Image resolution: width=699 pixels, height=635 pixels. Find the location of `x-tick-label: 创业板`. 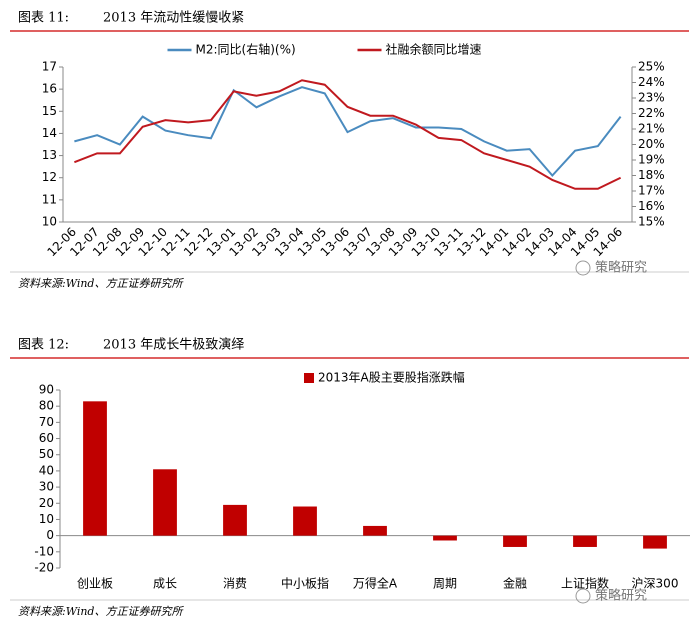

x-tick-label: 创业板 is located at coordinates (95, 584).